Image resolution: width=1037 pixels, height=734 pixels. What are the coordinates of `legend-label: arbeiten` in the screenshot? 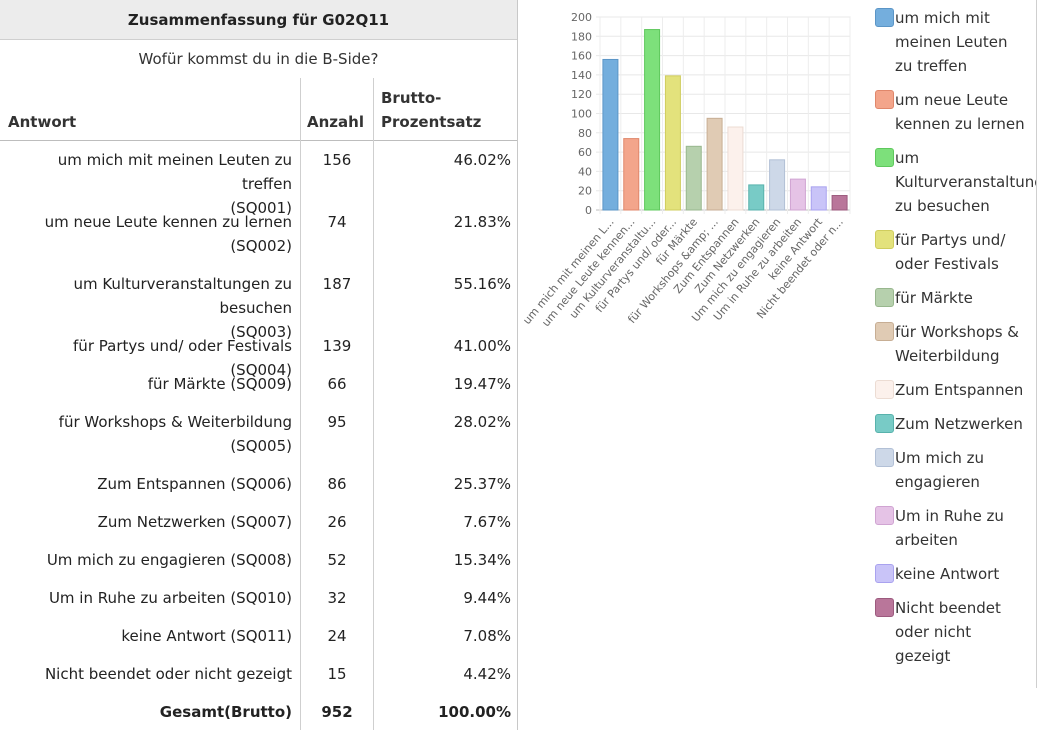 It's located at (926, 540).